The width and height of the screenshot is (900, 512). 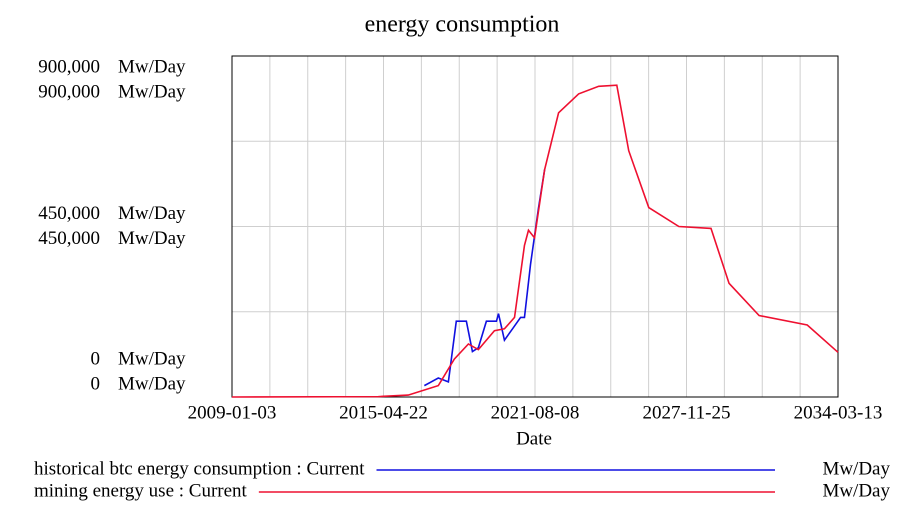 What do you see at coordinates (141, 490) in the screenshot?
I see `legend-label: mining energy use : Current` at bounding box center [141, 490].